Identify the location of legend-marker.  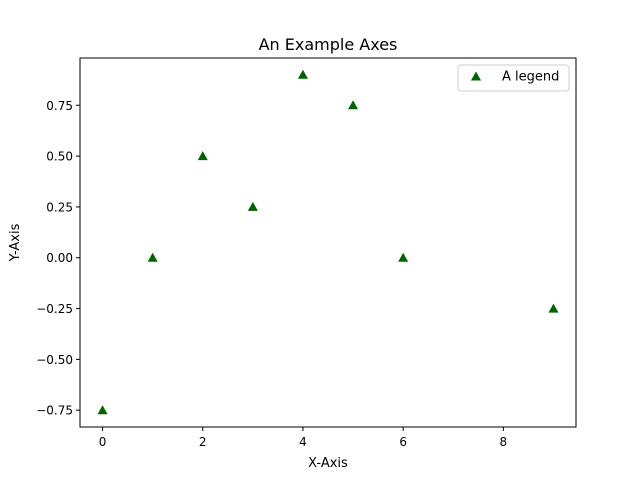
(476, 76).